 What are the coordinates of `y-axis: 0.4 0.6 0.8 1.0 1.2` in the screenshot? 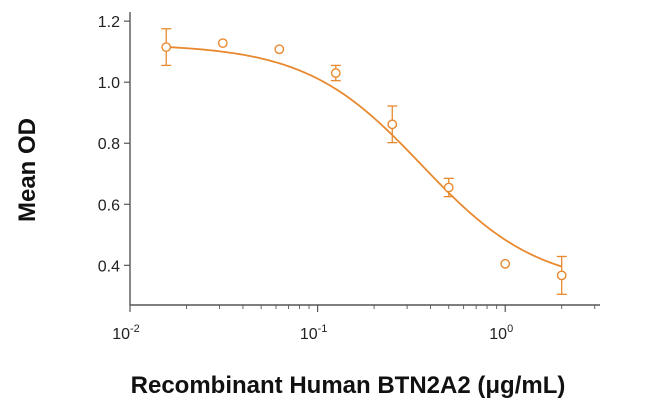 It's located at (114, 158).